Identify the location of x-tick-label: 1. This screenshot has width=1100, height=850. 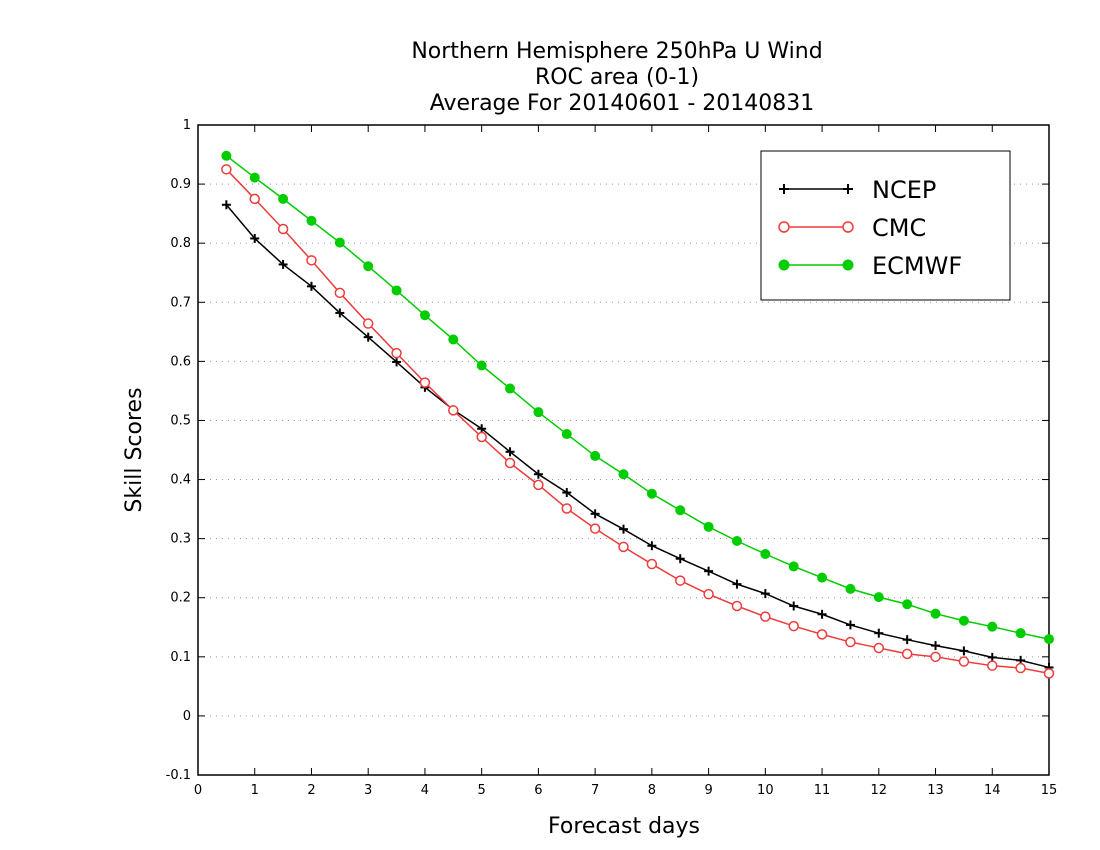
(255, 790).